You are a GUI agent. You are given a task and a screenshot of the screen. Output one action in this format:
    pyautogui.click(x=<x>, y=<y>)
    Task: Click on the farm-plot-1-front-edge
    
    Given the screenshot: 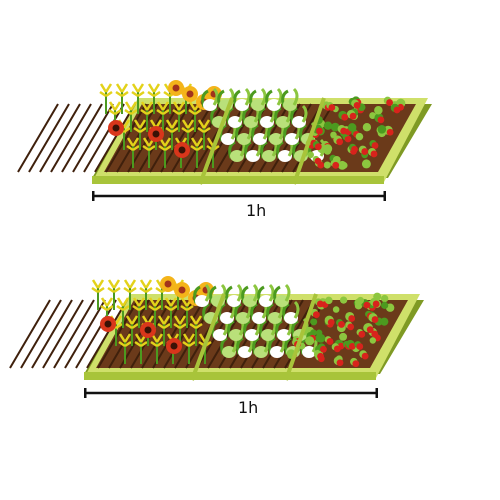 What is the action you would take?
    pyautogui.click(x=238, y=180)
    